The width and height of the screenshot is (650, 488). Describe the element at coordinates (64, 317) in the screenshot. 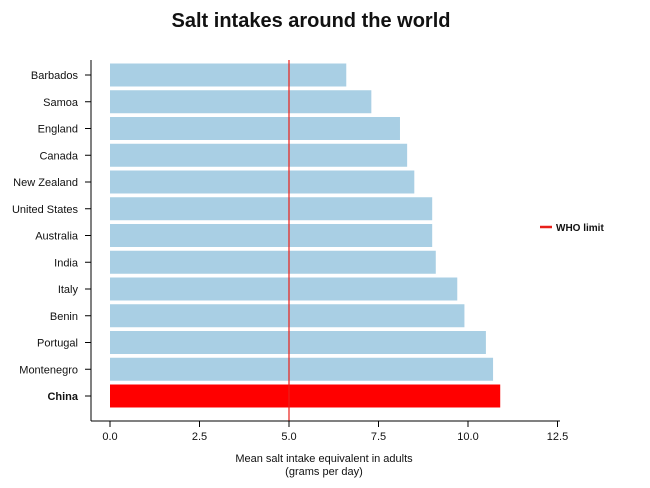

I see `y-tick-label-benin: Benin` at that location.